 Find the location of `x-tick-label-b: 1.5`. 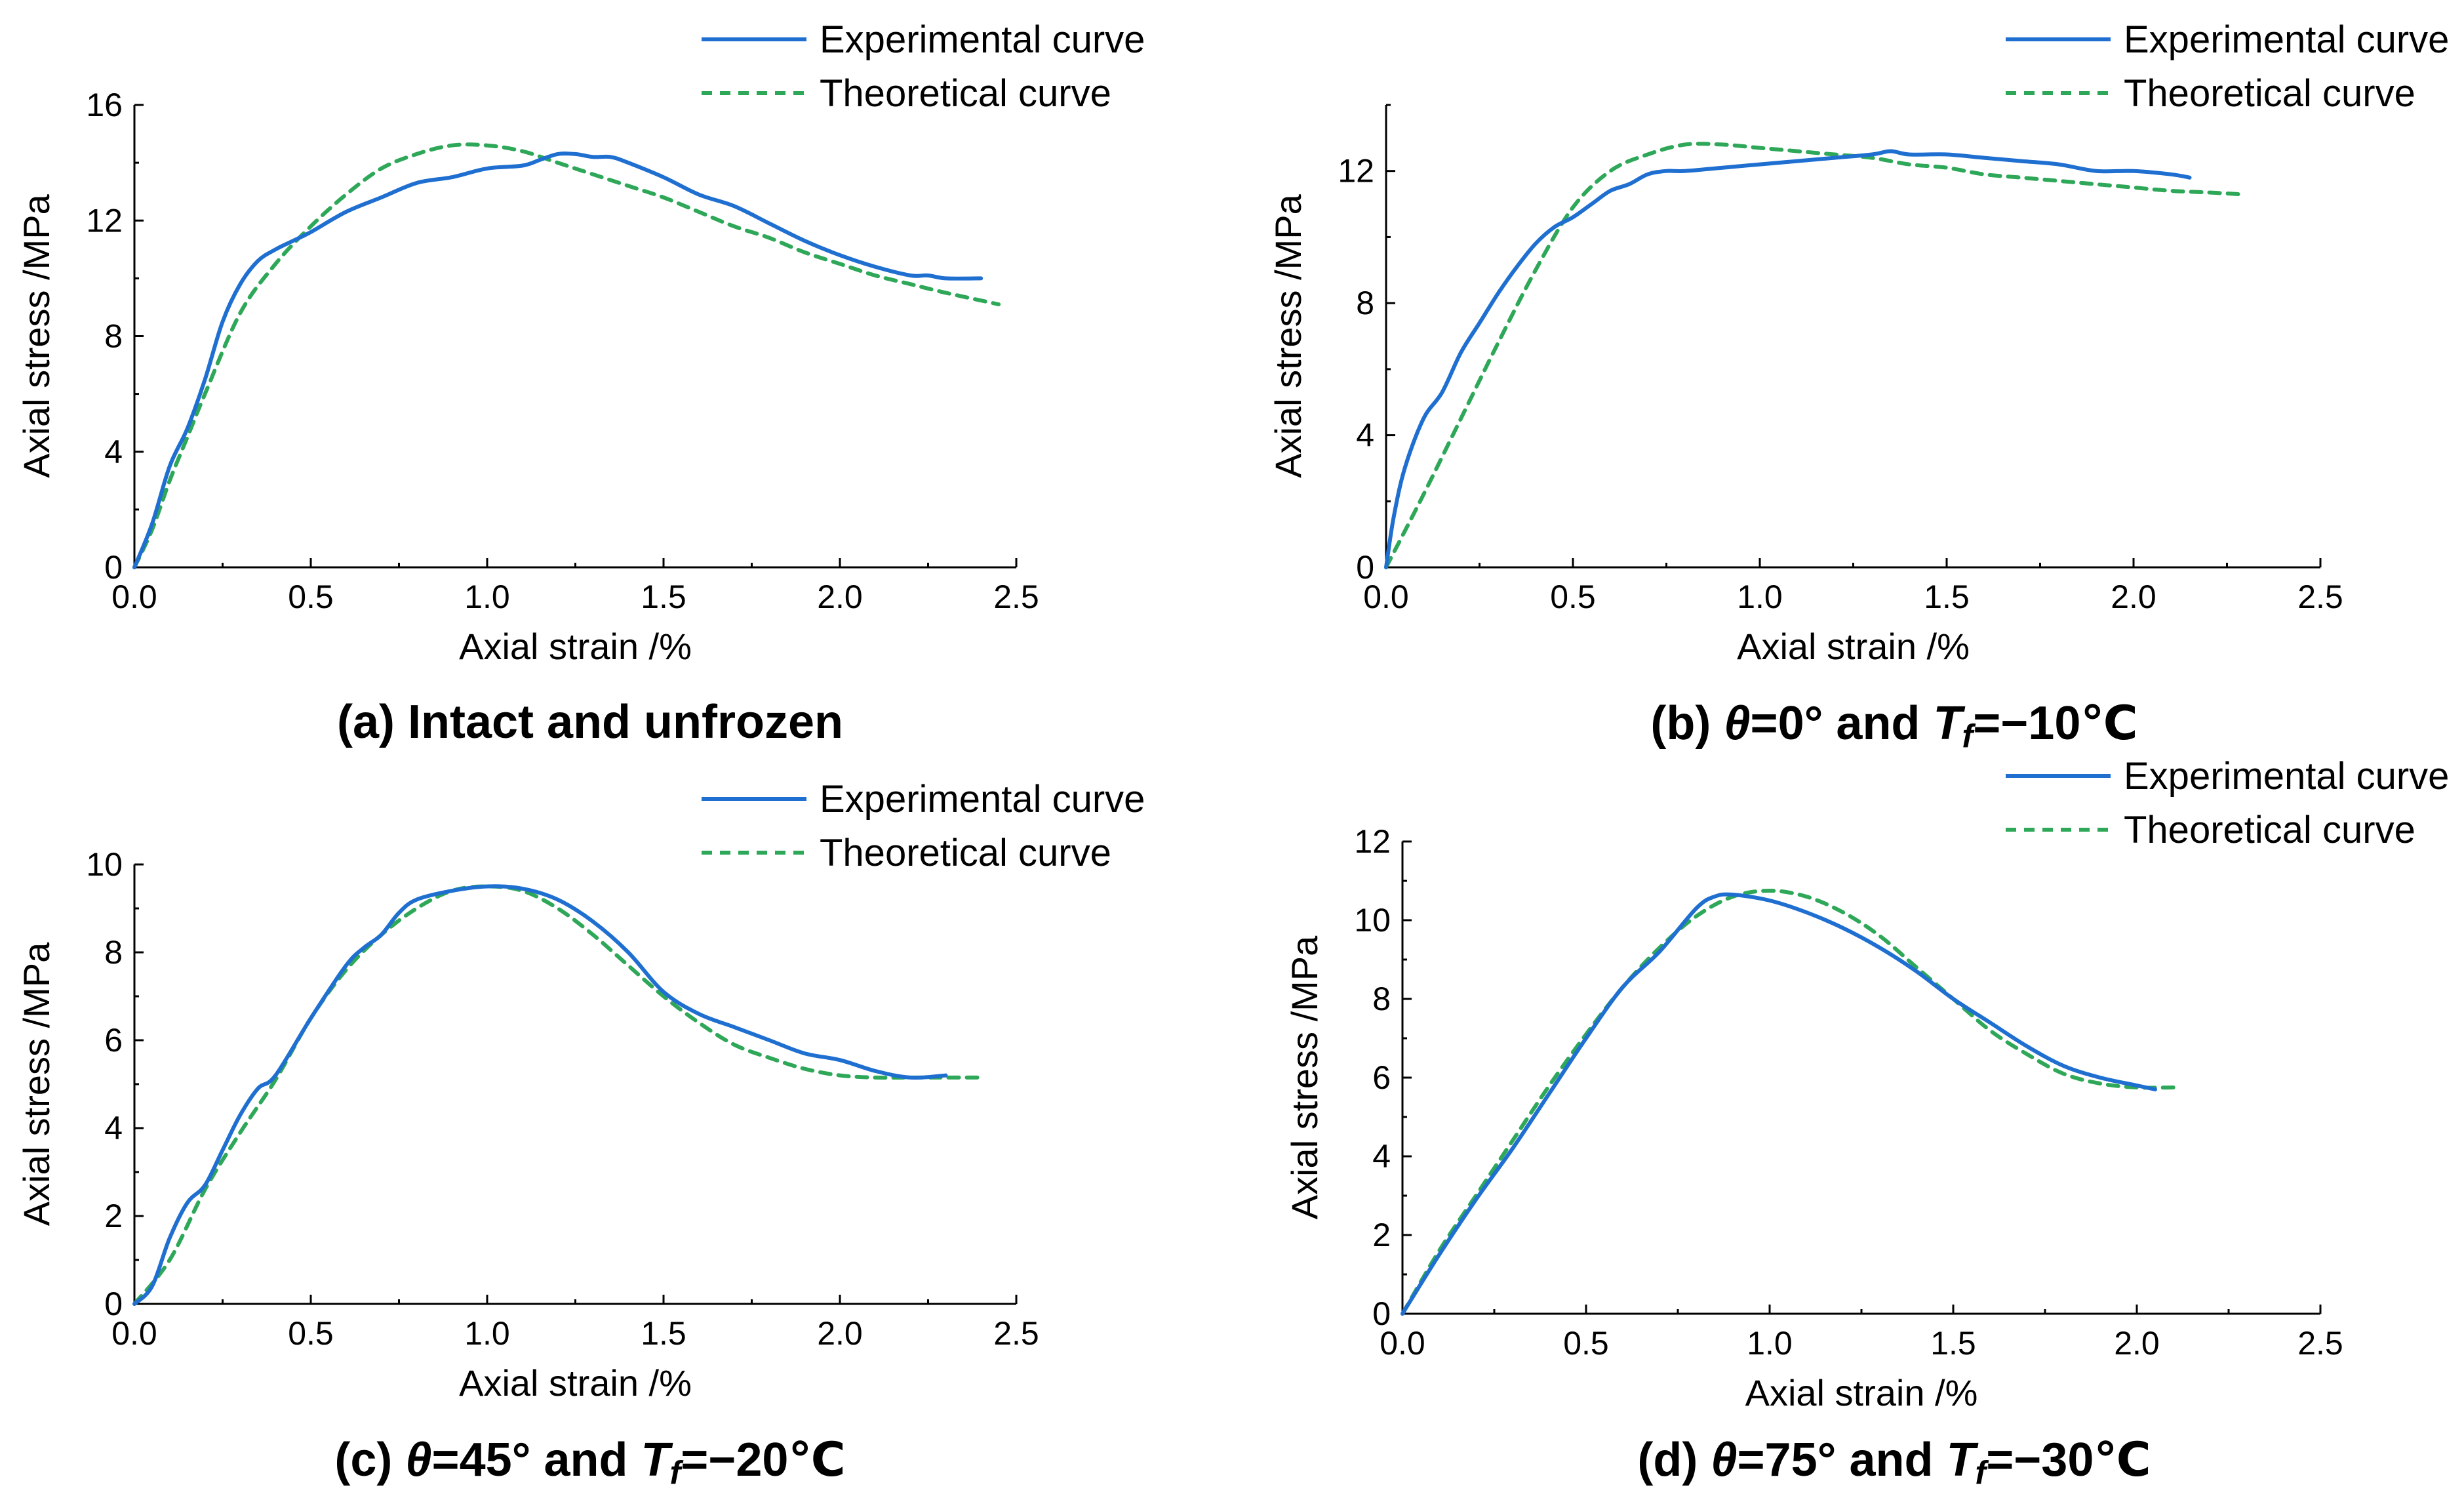

x-tick-label-b: 1.5 is located at coordinates (1947, 596).